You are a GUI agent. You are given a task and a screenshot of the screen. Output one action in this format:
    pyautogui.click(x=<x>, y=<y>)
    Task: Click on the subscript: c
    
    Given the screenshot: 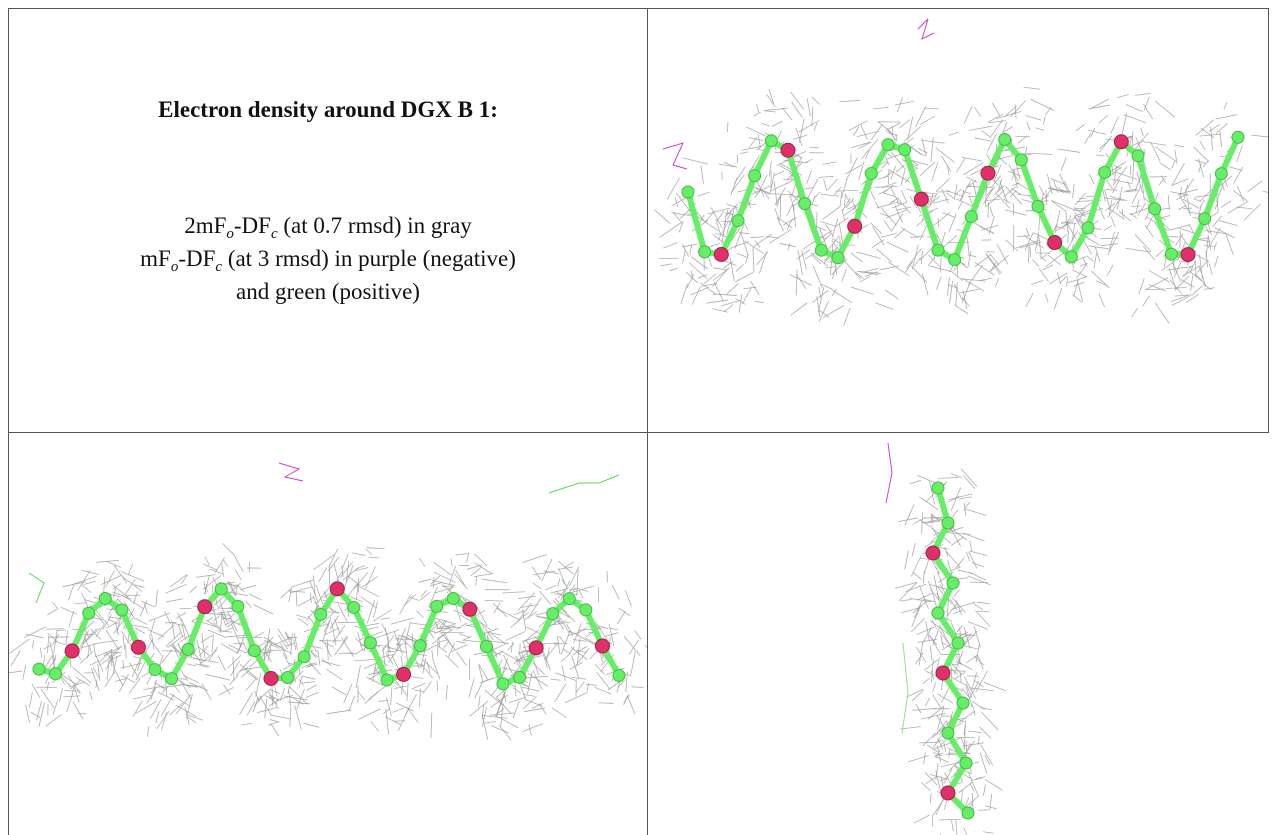 What is the action you would take?
    pyautogui.click(x=219, y=267)
    